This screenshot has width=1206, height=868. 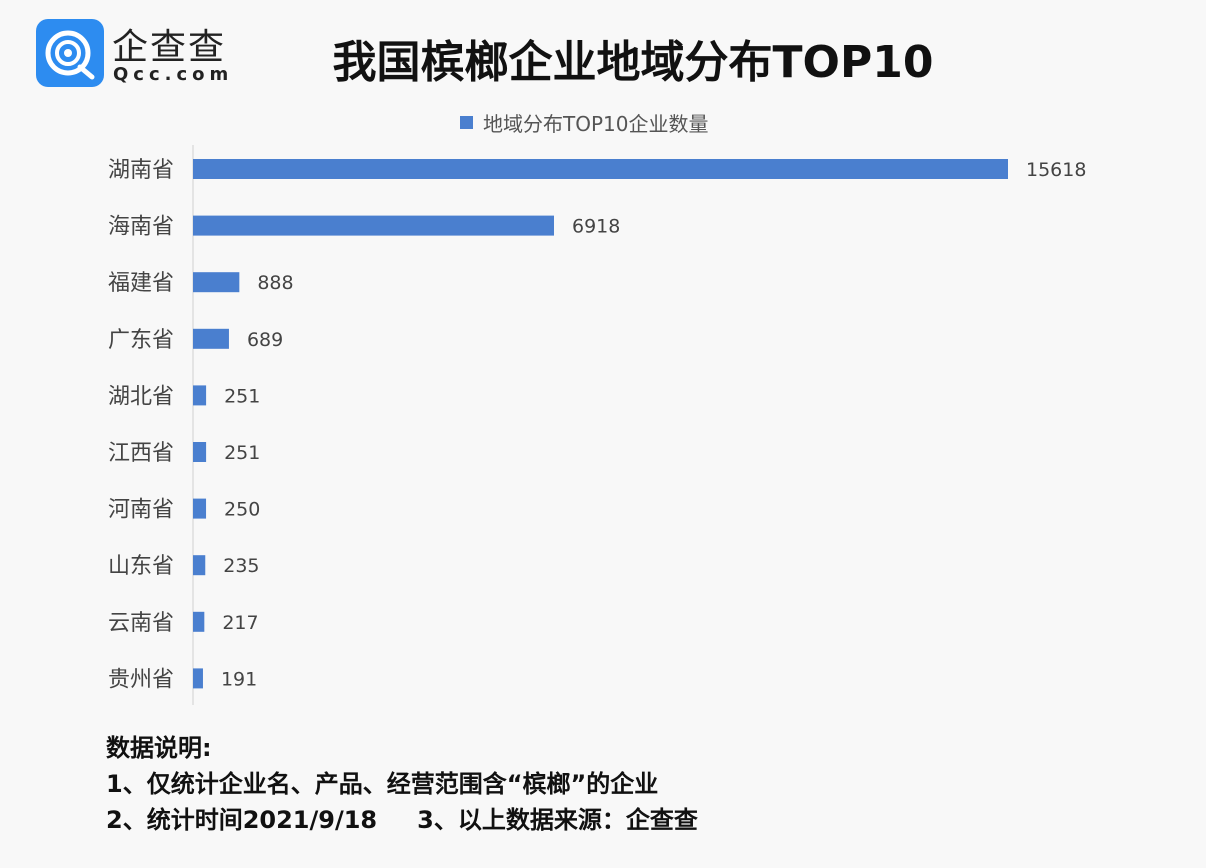 What do you see at coordinates (173, 74) in the screenshot?
I see `logo-domain: Qcc.com` at bounding box center [173, 74].